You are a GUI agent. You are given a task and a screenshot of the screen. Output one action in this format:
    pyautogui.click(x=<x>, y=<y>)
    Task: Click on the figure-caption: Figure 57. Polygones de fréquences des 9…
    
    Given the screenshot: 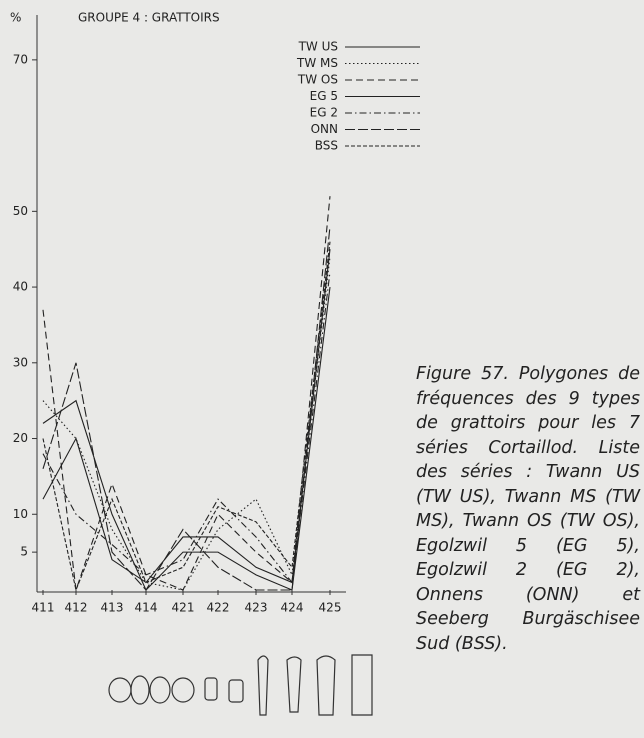 What is the action you would take?
    pyautogui.click(x=528, y=509)
    